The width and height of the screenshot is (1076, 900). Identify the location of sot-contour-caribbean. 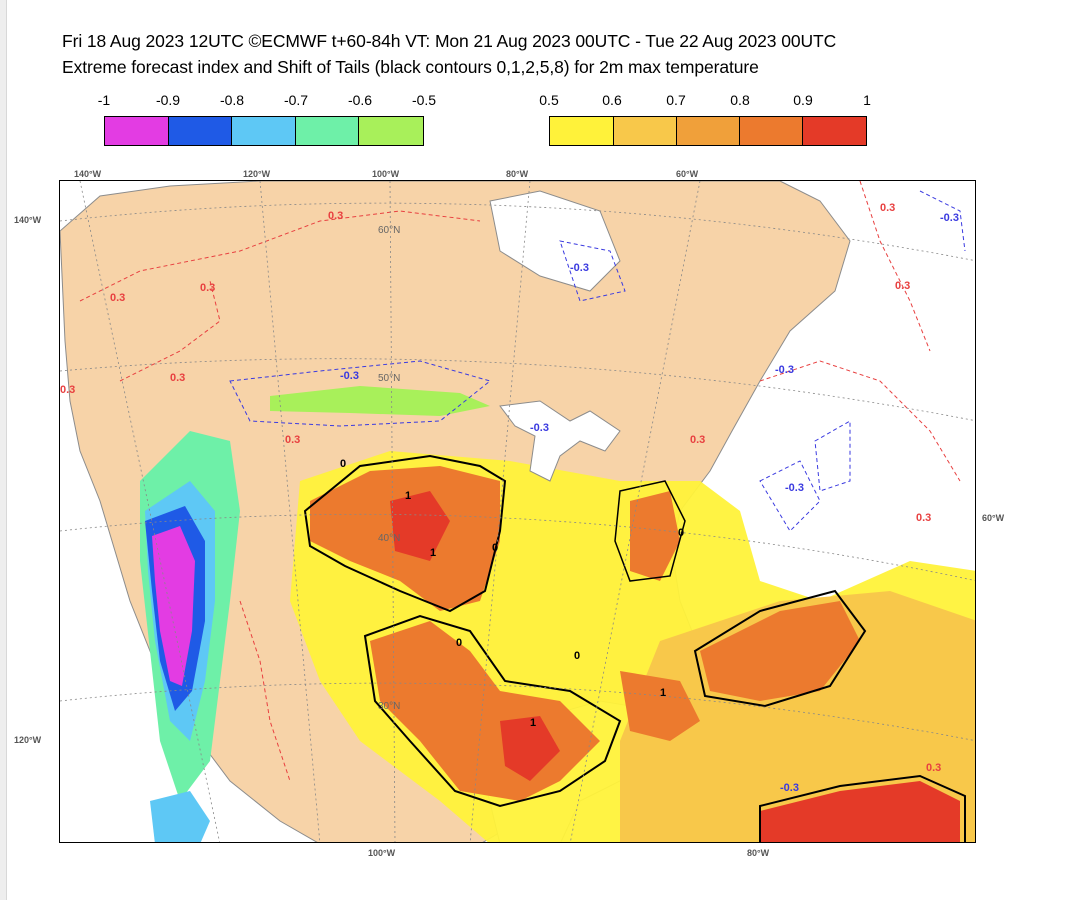
(862, 808).